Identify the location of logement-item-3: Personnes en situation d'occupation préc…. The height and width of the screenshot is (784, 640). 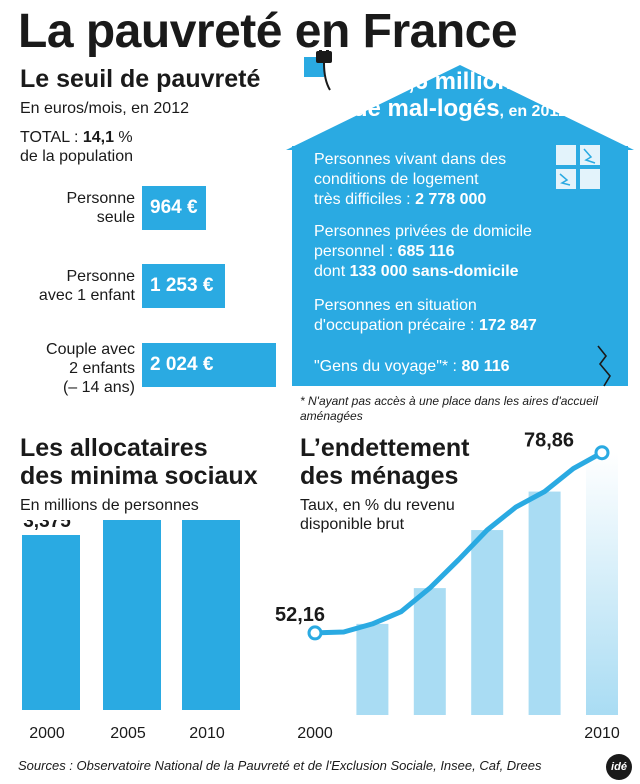
(425, 316).